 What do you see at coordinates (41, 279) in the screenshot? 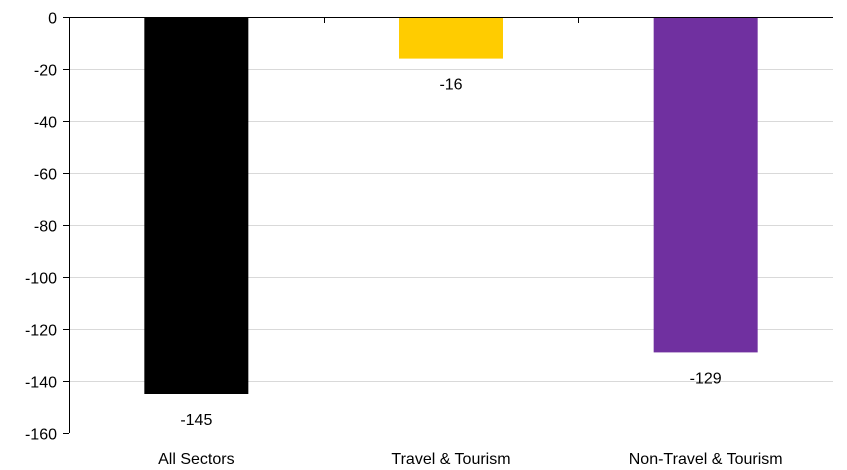
I see `y-tick-label: -100` at bounding box center [41, 279].